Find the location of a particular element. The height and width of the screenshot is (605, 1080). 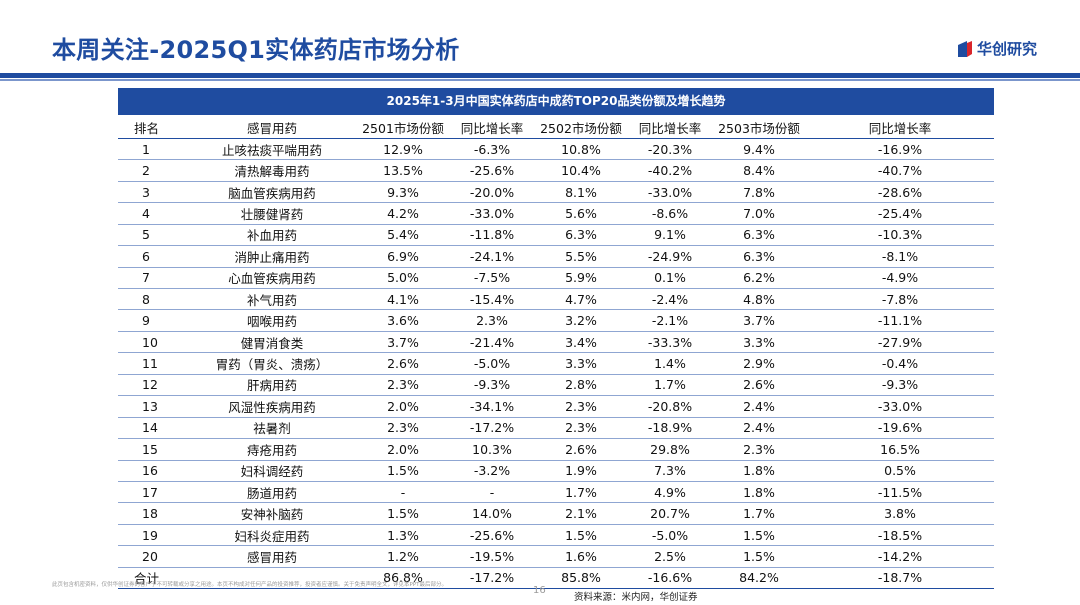

value-cell: -11.1% is located at coordinates (900, 320).